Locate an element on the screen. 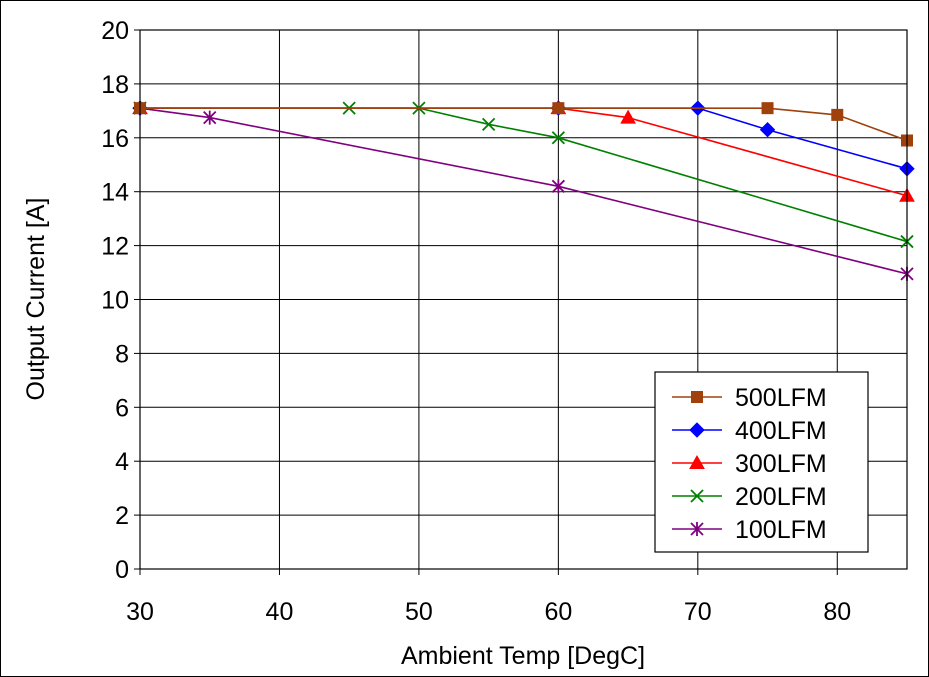  y-tick-label: 2 is located at coordinates (122, 516).